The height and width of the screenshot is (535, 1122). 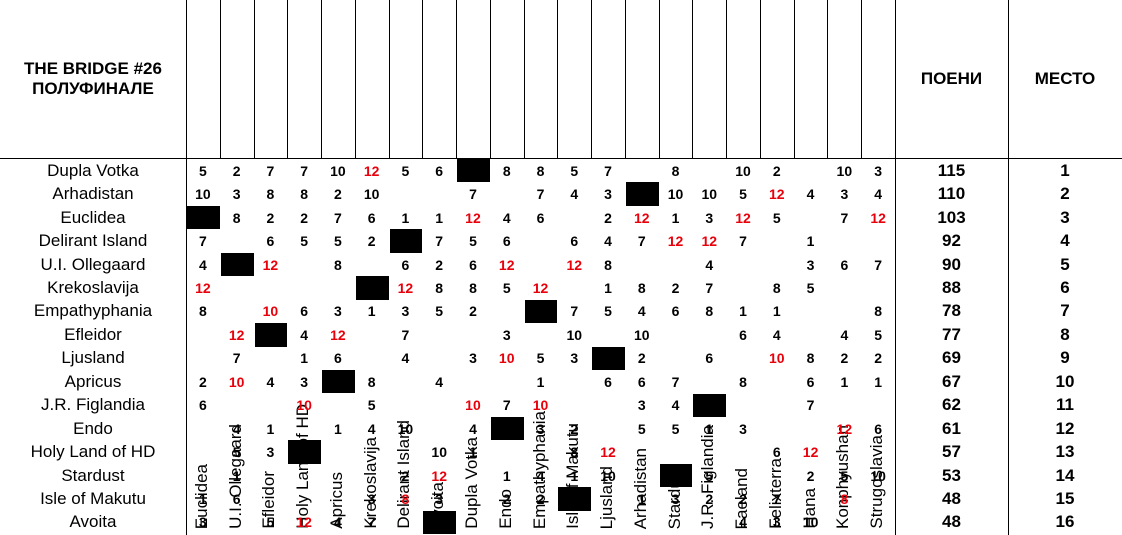 I want to click on place: 2, so click(x=1065, y=194).